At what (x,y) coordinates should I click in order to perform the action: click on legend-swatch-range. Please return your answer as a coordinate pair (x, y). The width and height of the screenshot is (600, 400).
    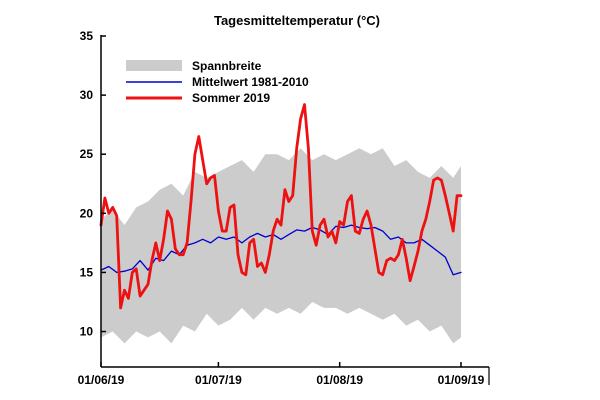
    Looking at the image, I should click on (154, 65).